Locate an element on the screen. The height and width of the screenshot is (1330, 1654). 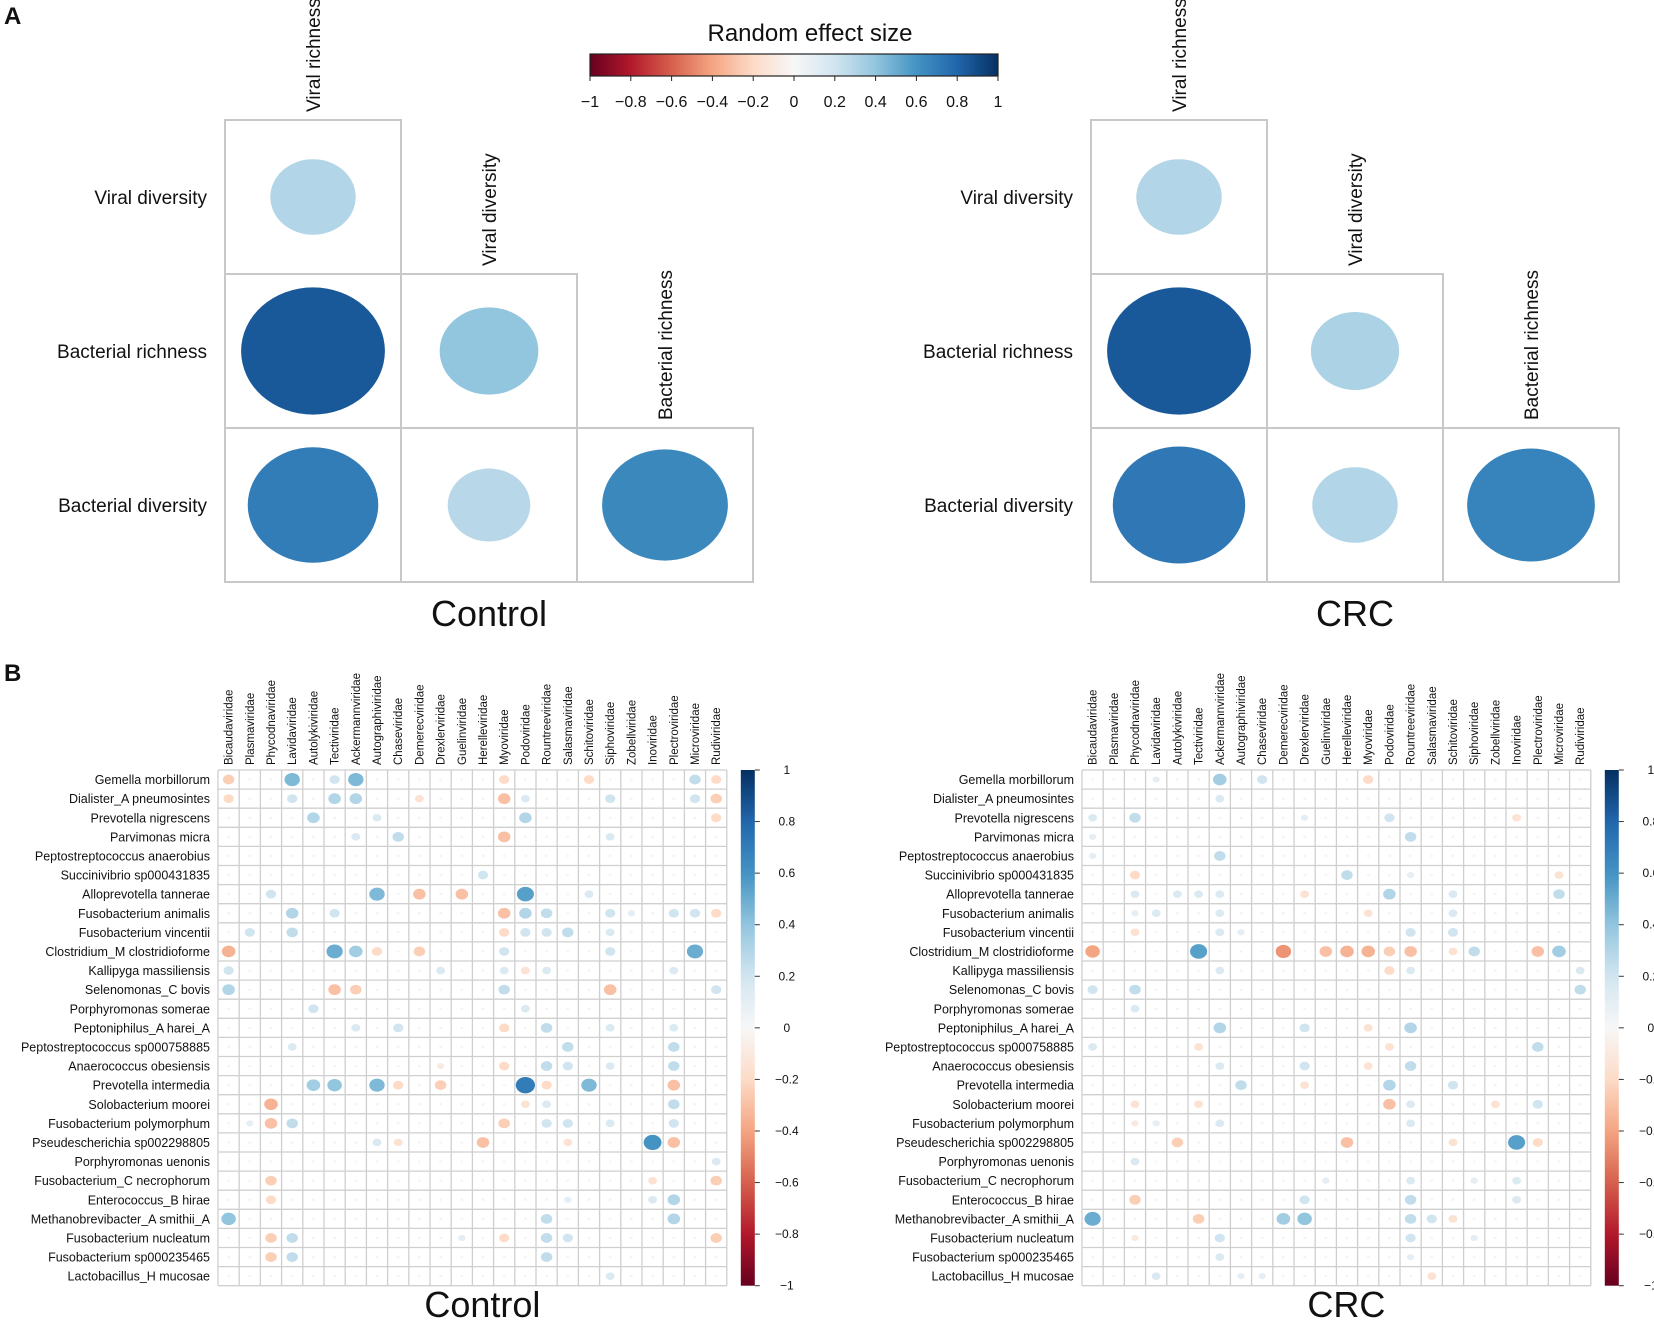
dot-fusobacterium-sp000235465-chaseviridae is located at coordinates (1262, 1257).